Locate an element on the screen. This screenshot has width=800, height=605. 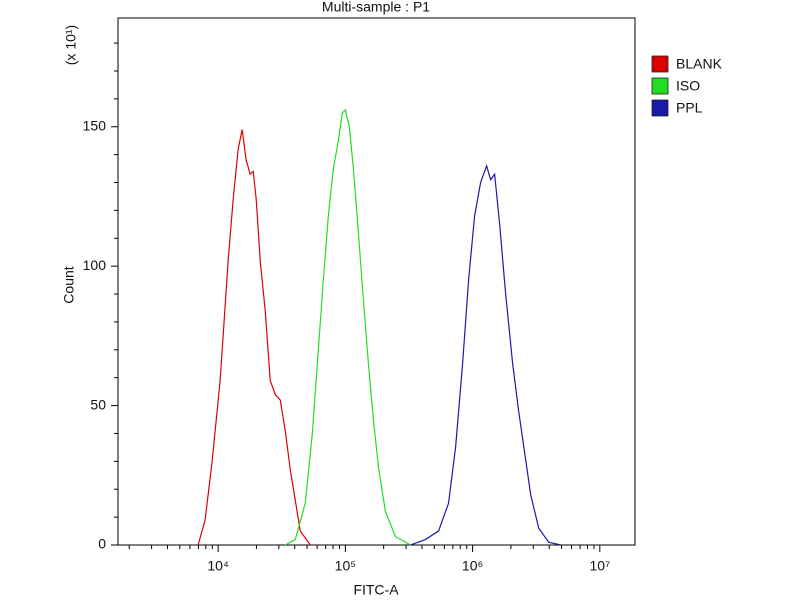
y-tick-label: 150 is located at coordinates (95, 125).